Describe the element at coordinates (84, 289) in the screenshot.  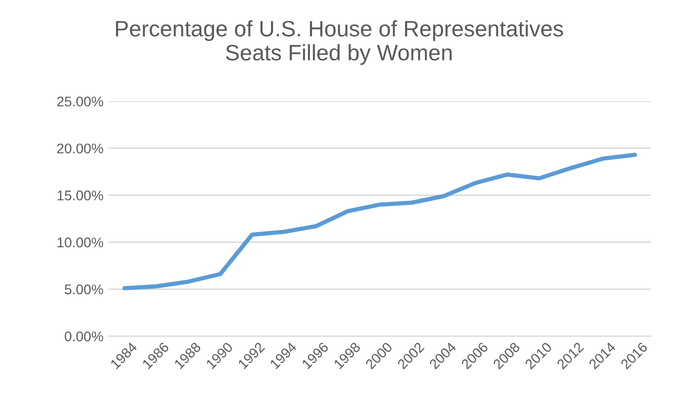
I see `y-tick-label: 5.00%` at that location.